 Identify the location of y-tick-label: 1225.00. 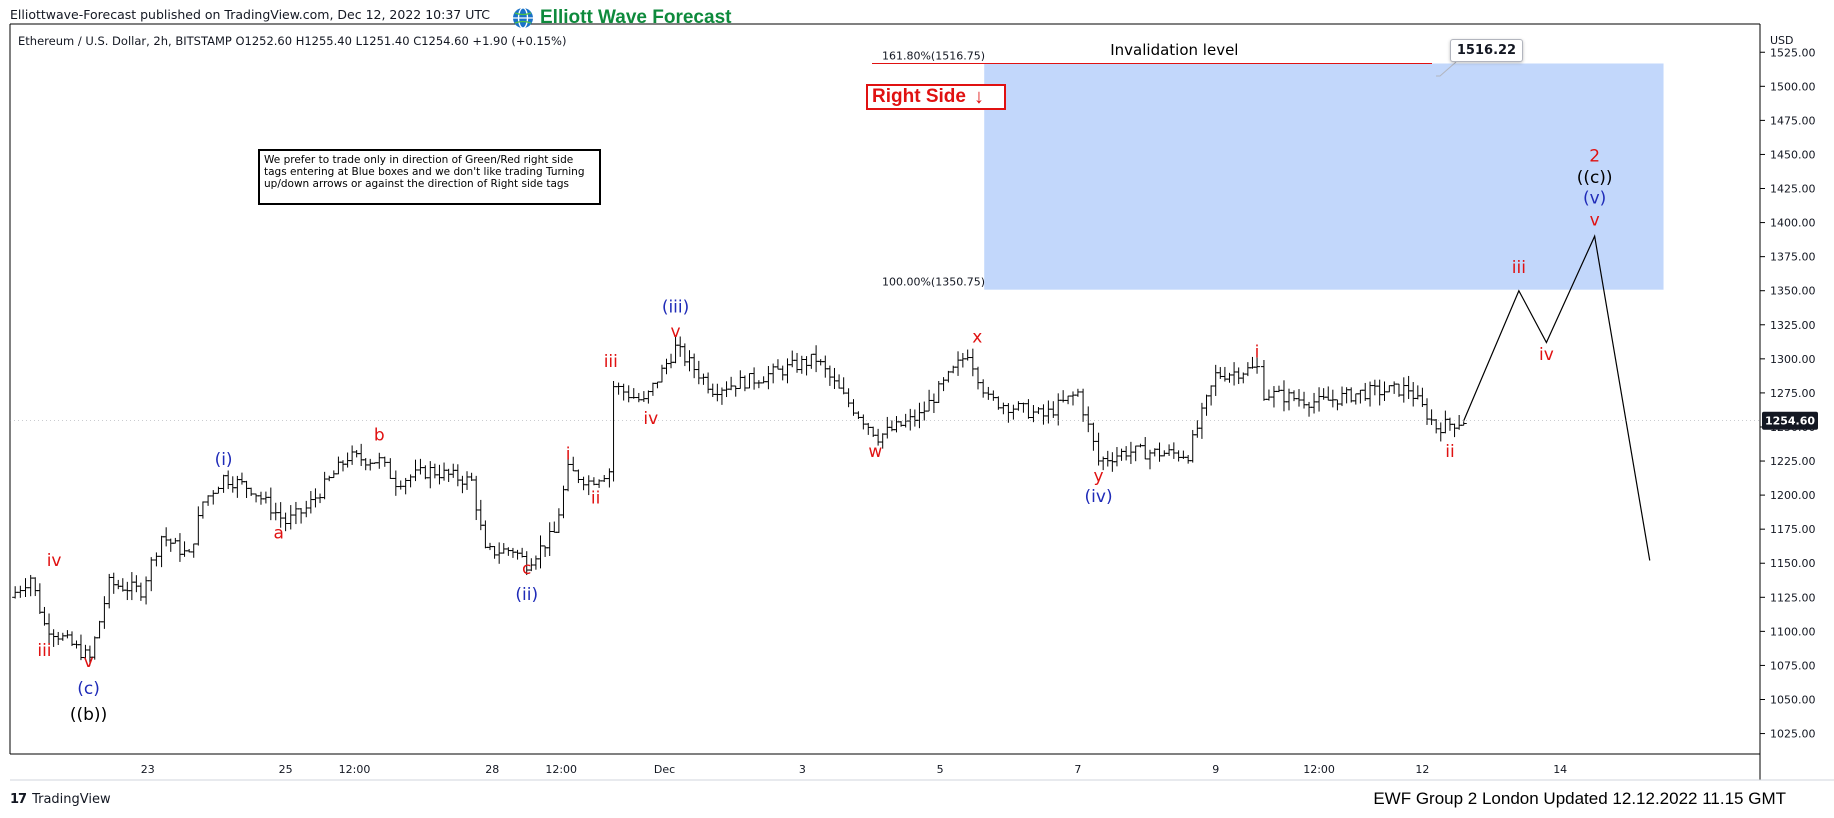
(1793, 461).